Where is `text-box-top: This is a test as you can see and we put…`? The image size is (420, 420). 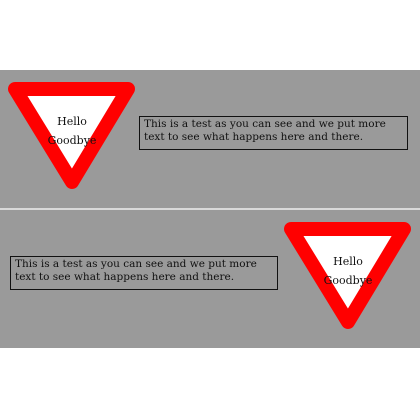 text-box-top: This is a test as you can see and we put… is located at coordinates (273, 133).